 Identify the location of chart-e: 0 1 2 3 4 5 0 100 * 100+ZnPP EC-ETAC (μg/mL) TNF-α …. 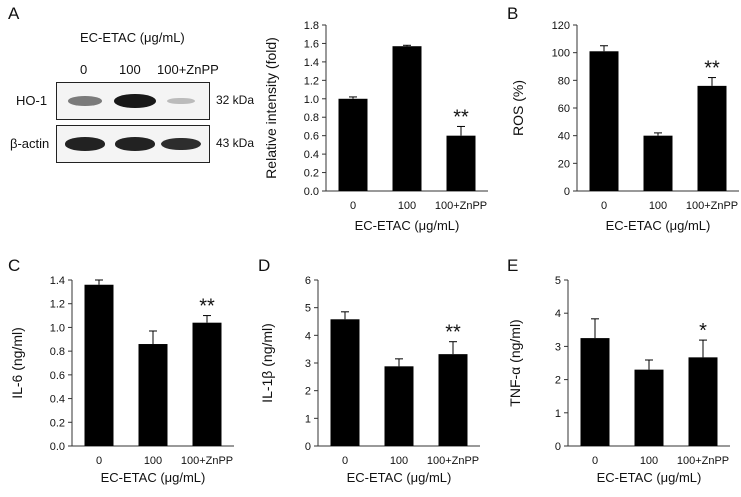
(618, 380).